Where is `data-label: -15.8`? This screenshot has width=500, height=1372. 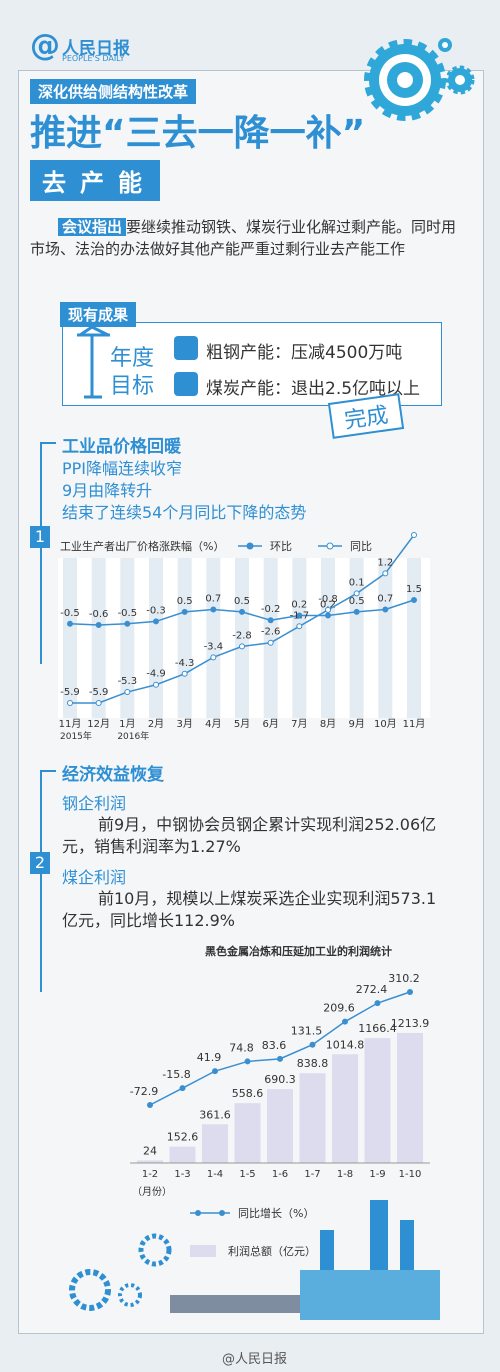 data-label: -15.8 is located at coordinates (176, 1074).